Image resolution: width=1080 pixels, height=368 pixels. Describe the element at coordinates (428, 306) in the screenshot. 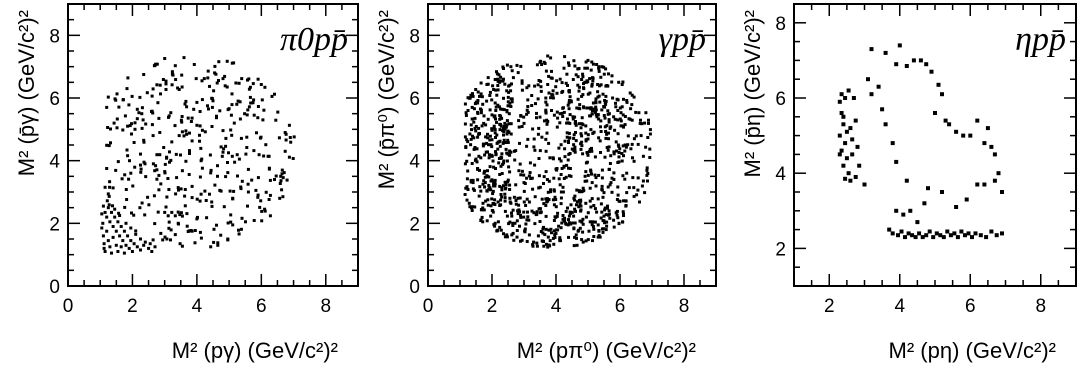

I see `x-tick-label: 0` at that location.